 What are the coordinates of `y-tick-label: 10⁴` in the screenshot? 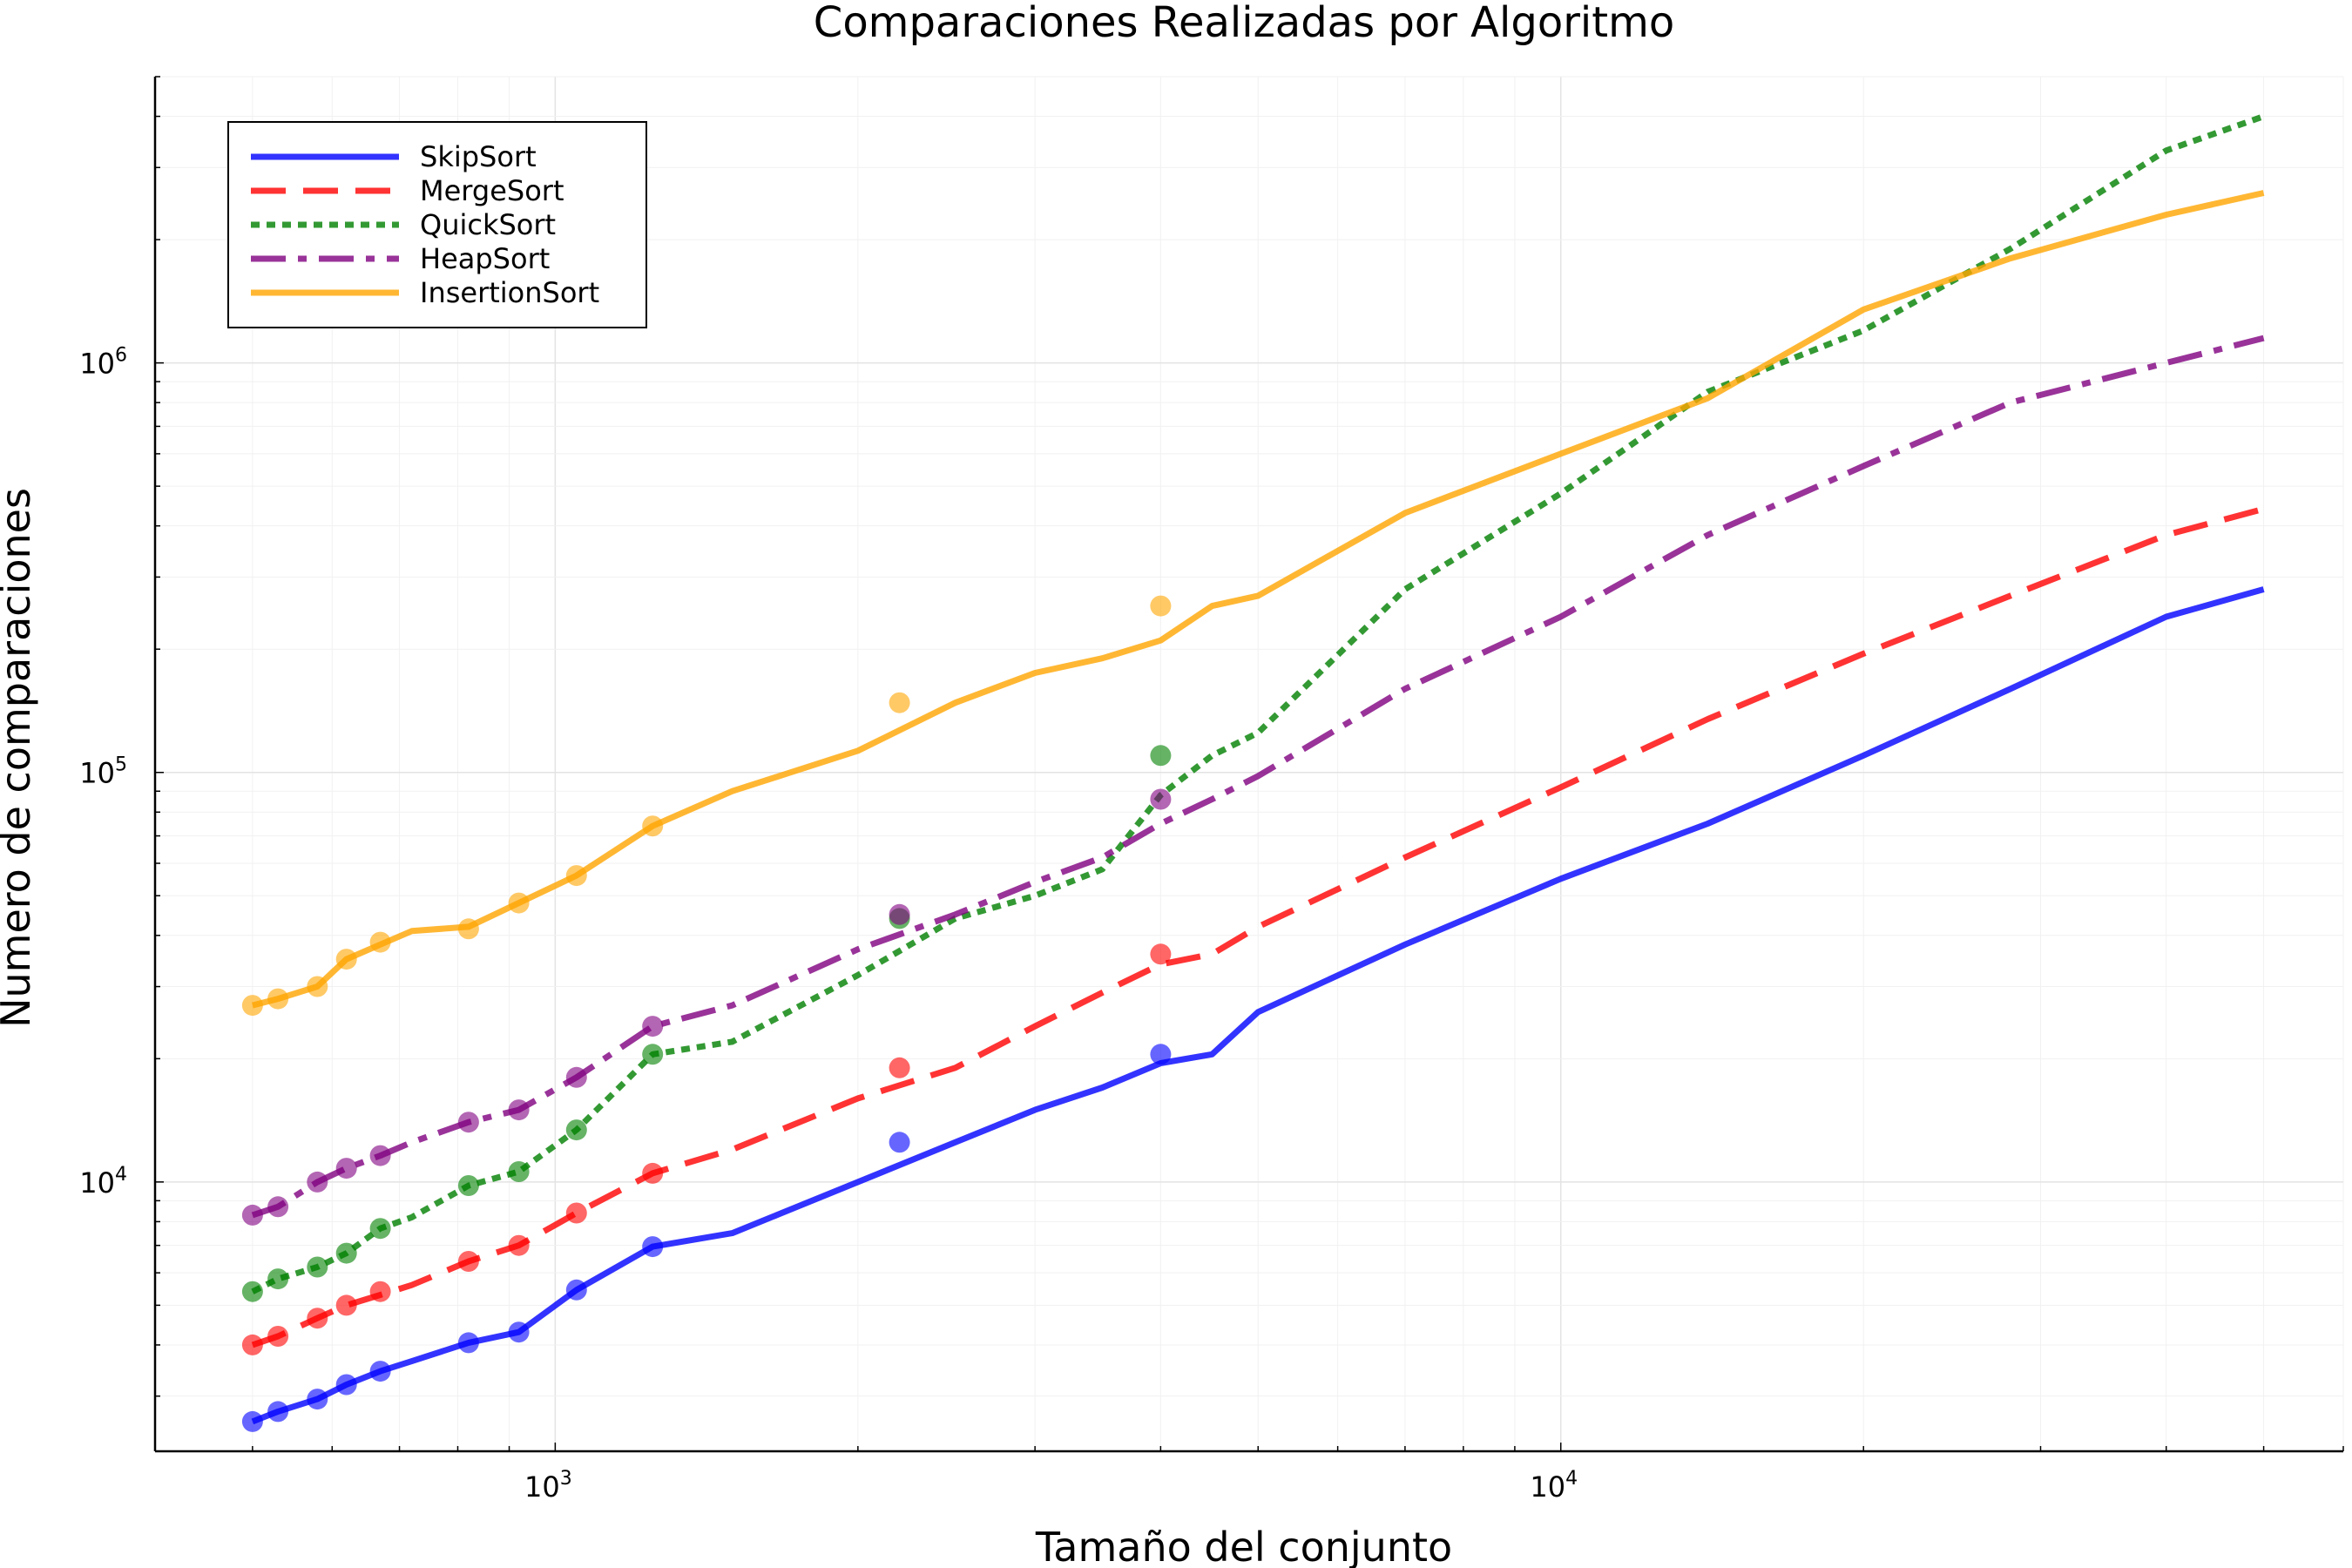 It's located at (103, 1182).